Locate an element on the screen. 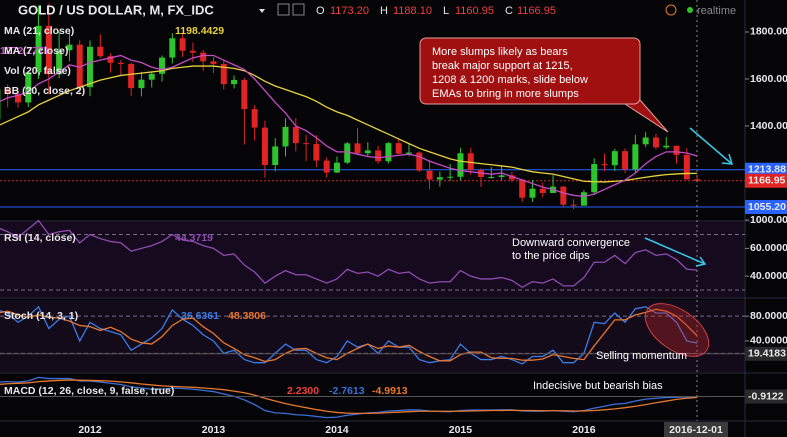 The image size is (787, 437). indicator-title: MACD (12, 26, close, 9, false, true) is located at coordinates (89, 391).